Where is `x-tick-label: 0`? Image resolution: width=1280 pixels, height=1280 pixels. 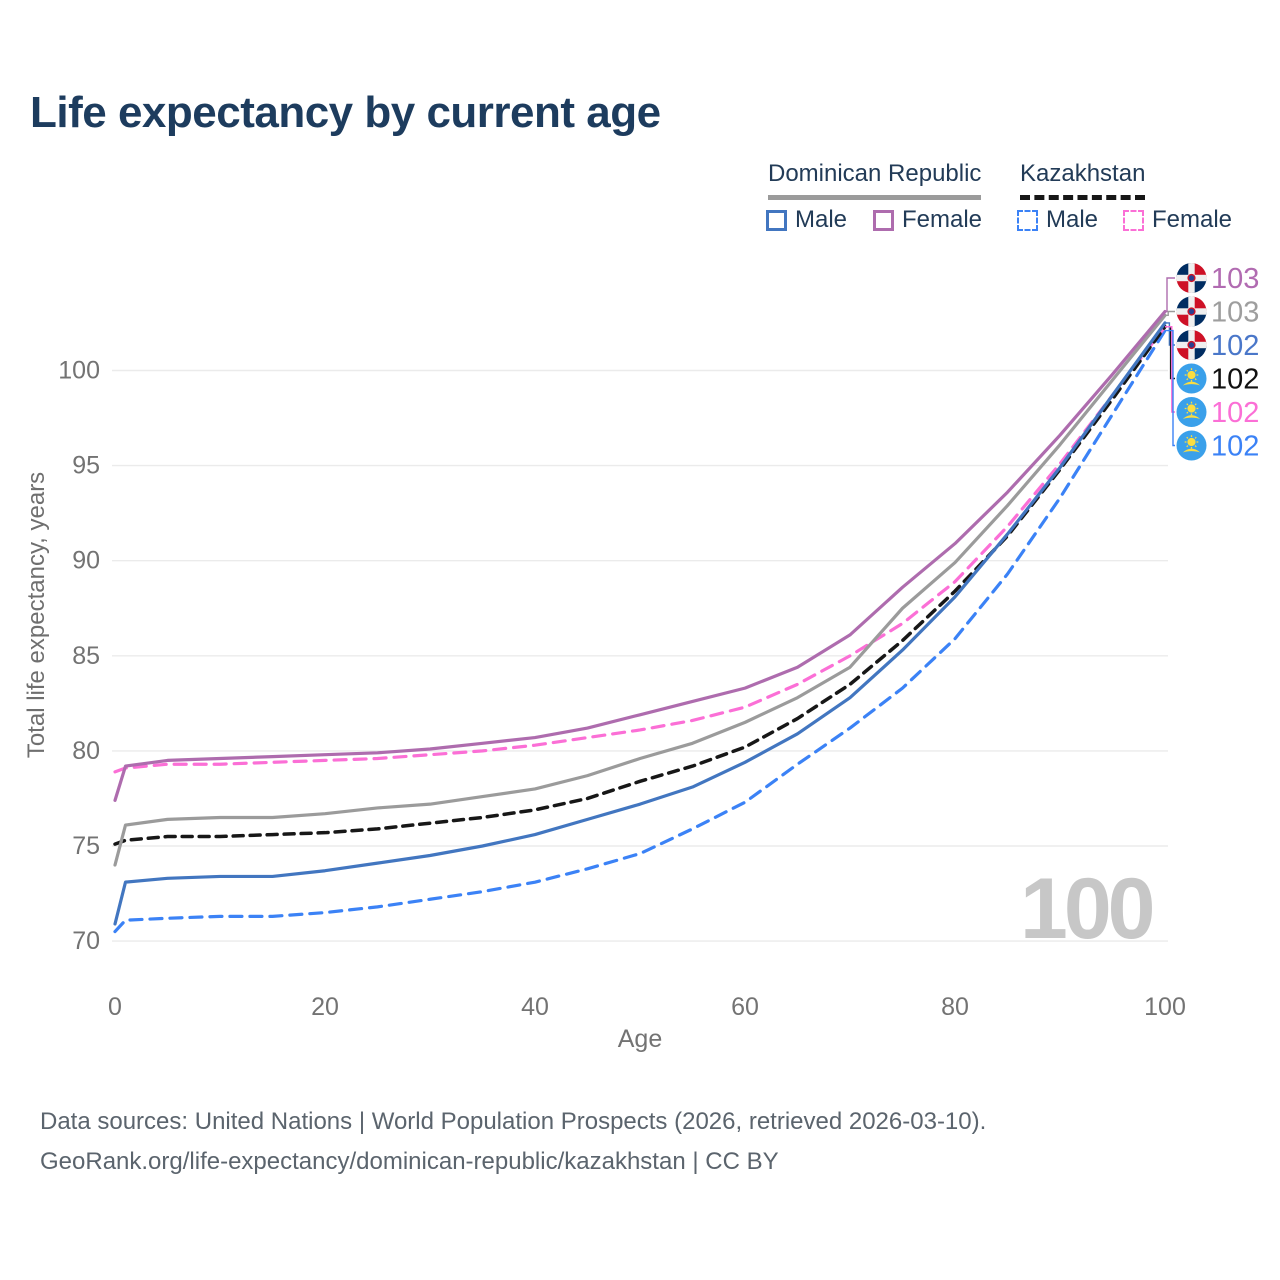 x-tick-label: 0 is located at coordinates (115, 1007).